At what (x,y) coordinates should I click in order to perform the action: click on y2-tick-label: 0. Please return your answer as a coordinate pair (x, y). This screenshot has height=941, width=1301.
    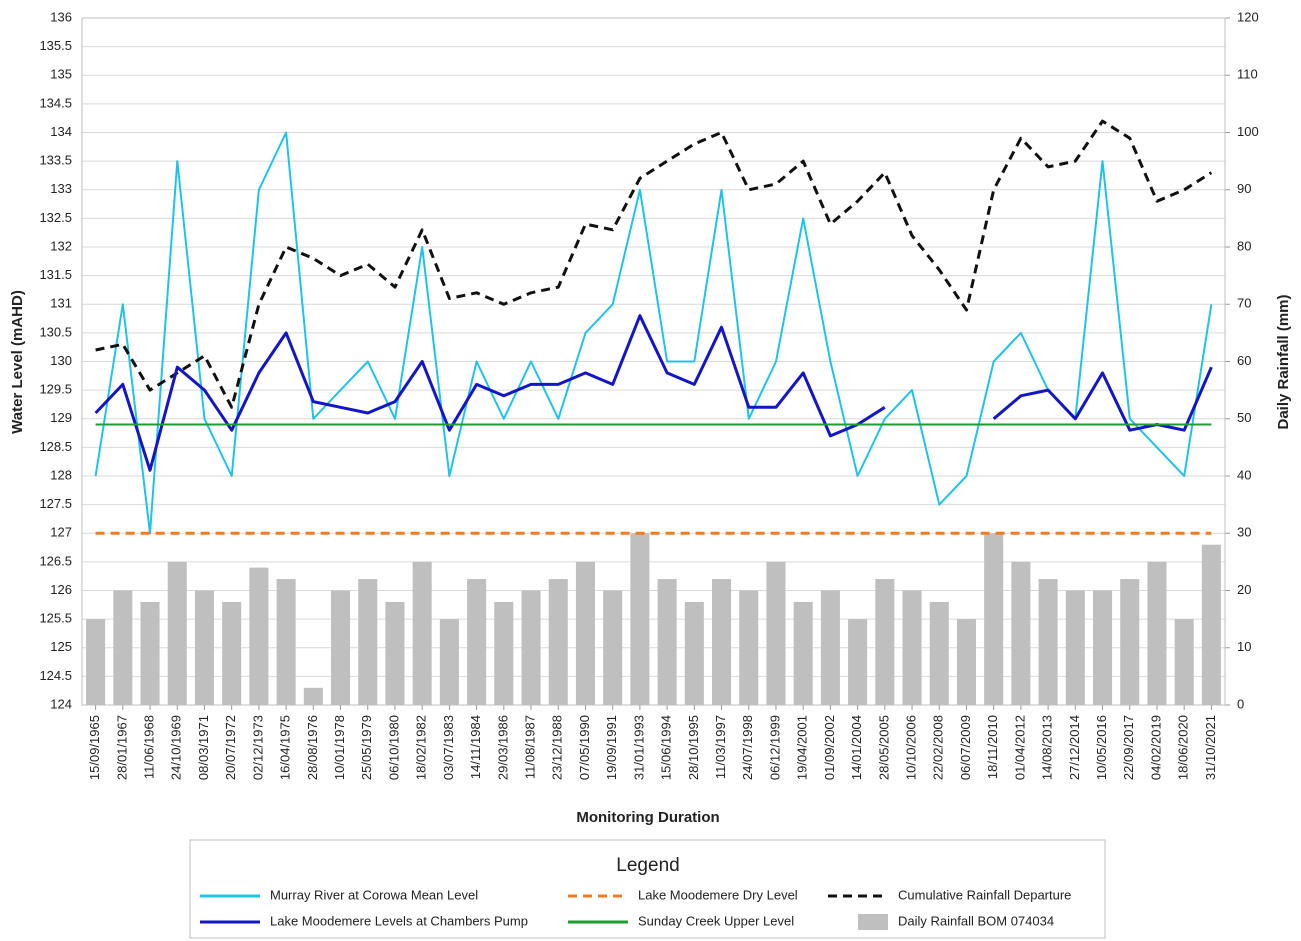
    Looking at the image, I should click on (1240, 703).